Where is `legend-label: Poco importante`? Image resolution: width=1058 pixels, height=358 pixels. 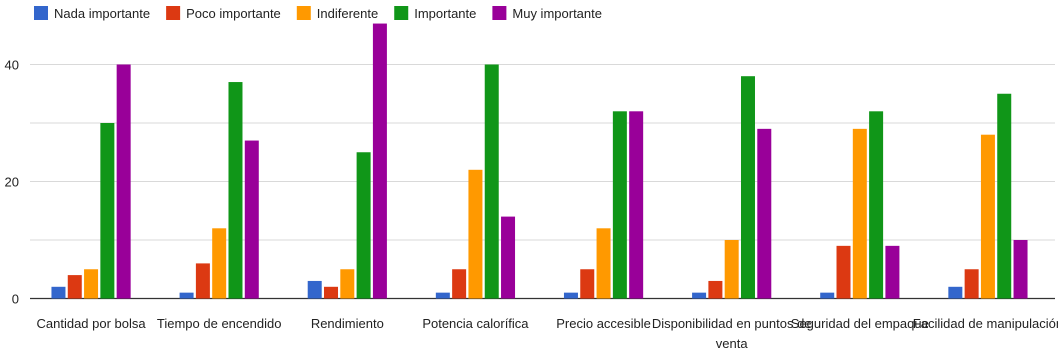 legend-label: Poco importante is located at coordinates (233, 13).